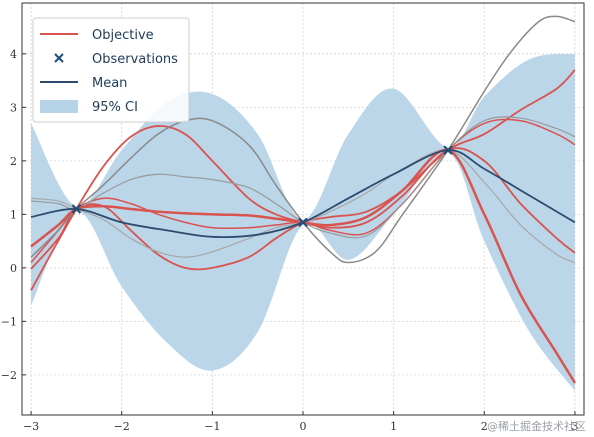  What do you see at coordinates (59, 106) in the screenshot?
I see `legend-swatch-patch` at bounding box center [59, 106].